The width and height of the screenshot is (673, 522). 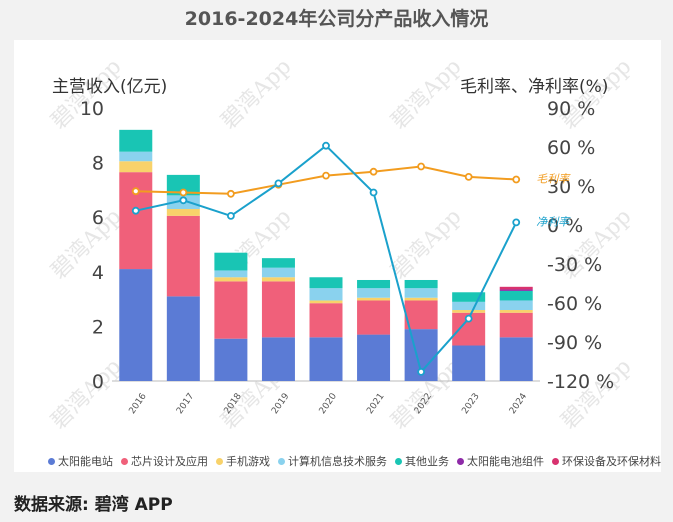 What do you see at coordinates (337, 461) in the screenshot?
I see `legend-label: 计算机信息技术服务` at bounding box center [337, 461].